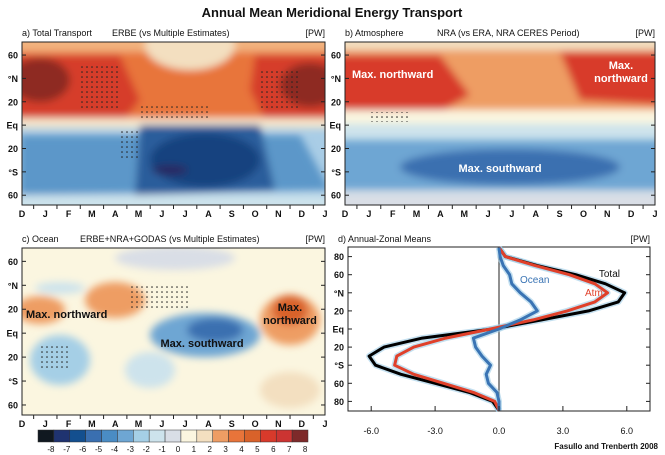  Describe the element at coordinates (305, 449) in the screenshot. I see `colorbar-label: 8` at that location.